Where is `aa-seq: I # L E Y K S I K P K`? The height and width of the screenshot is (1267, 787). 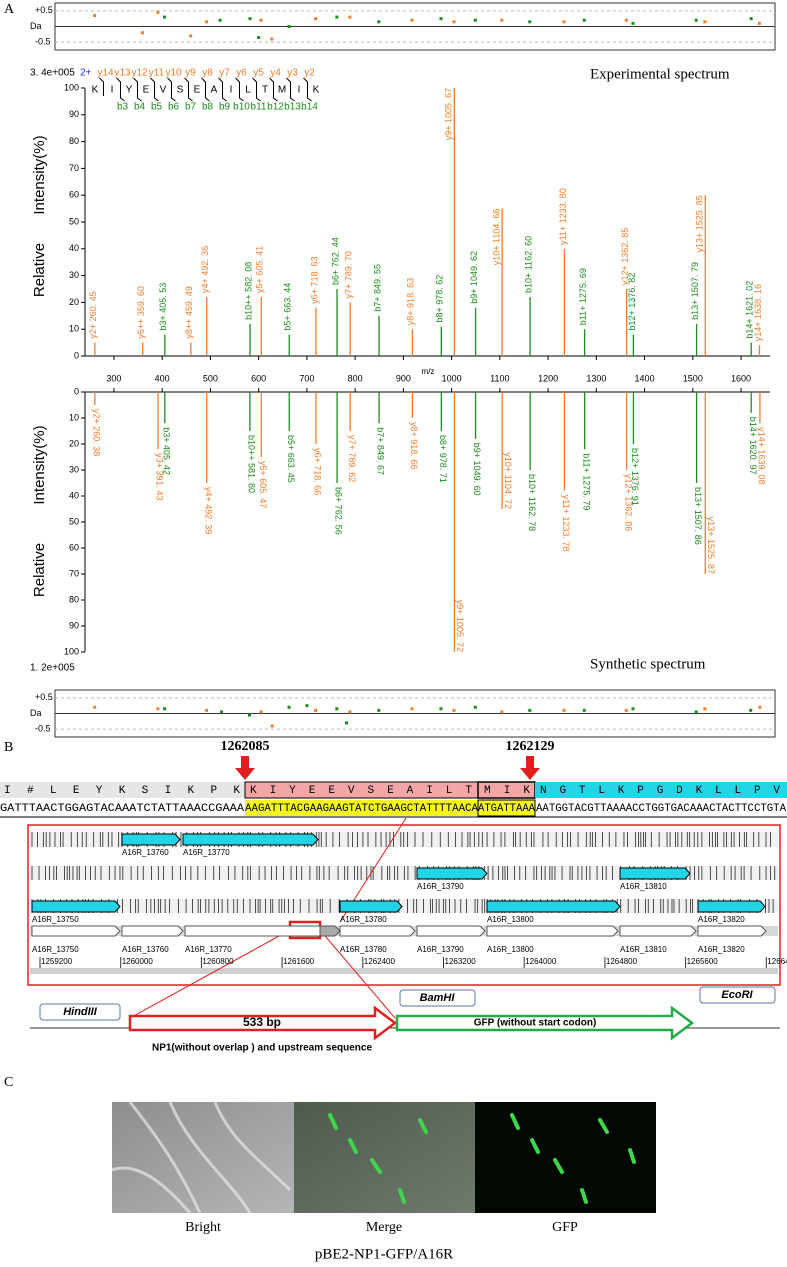 aa-seq: I # L E Y K S I K P K is located at coordinates (122, 791).